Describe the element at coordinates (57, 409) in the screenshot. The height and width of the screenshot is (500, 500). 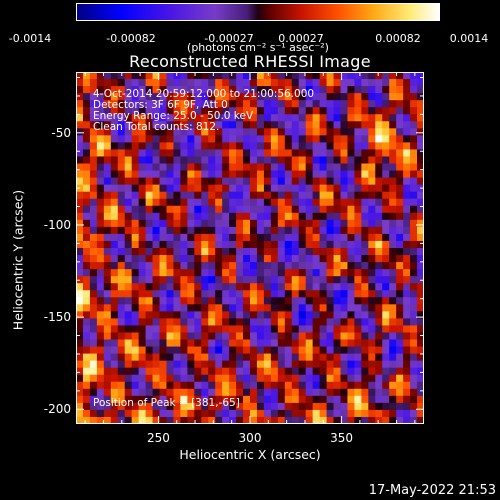
I see `y-tick-label: -200` at that location.